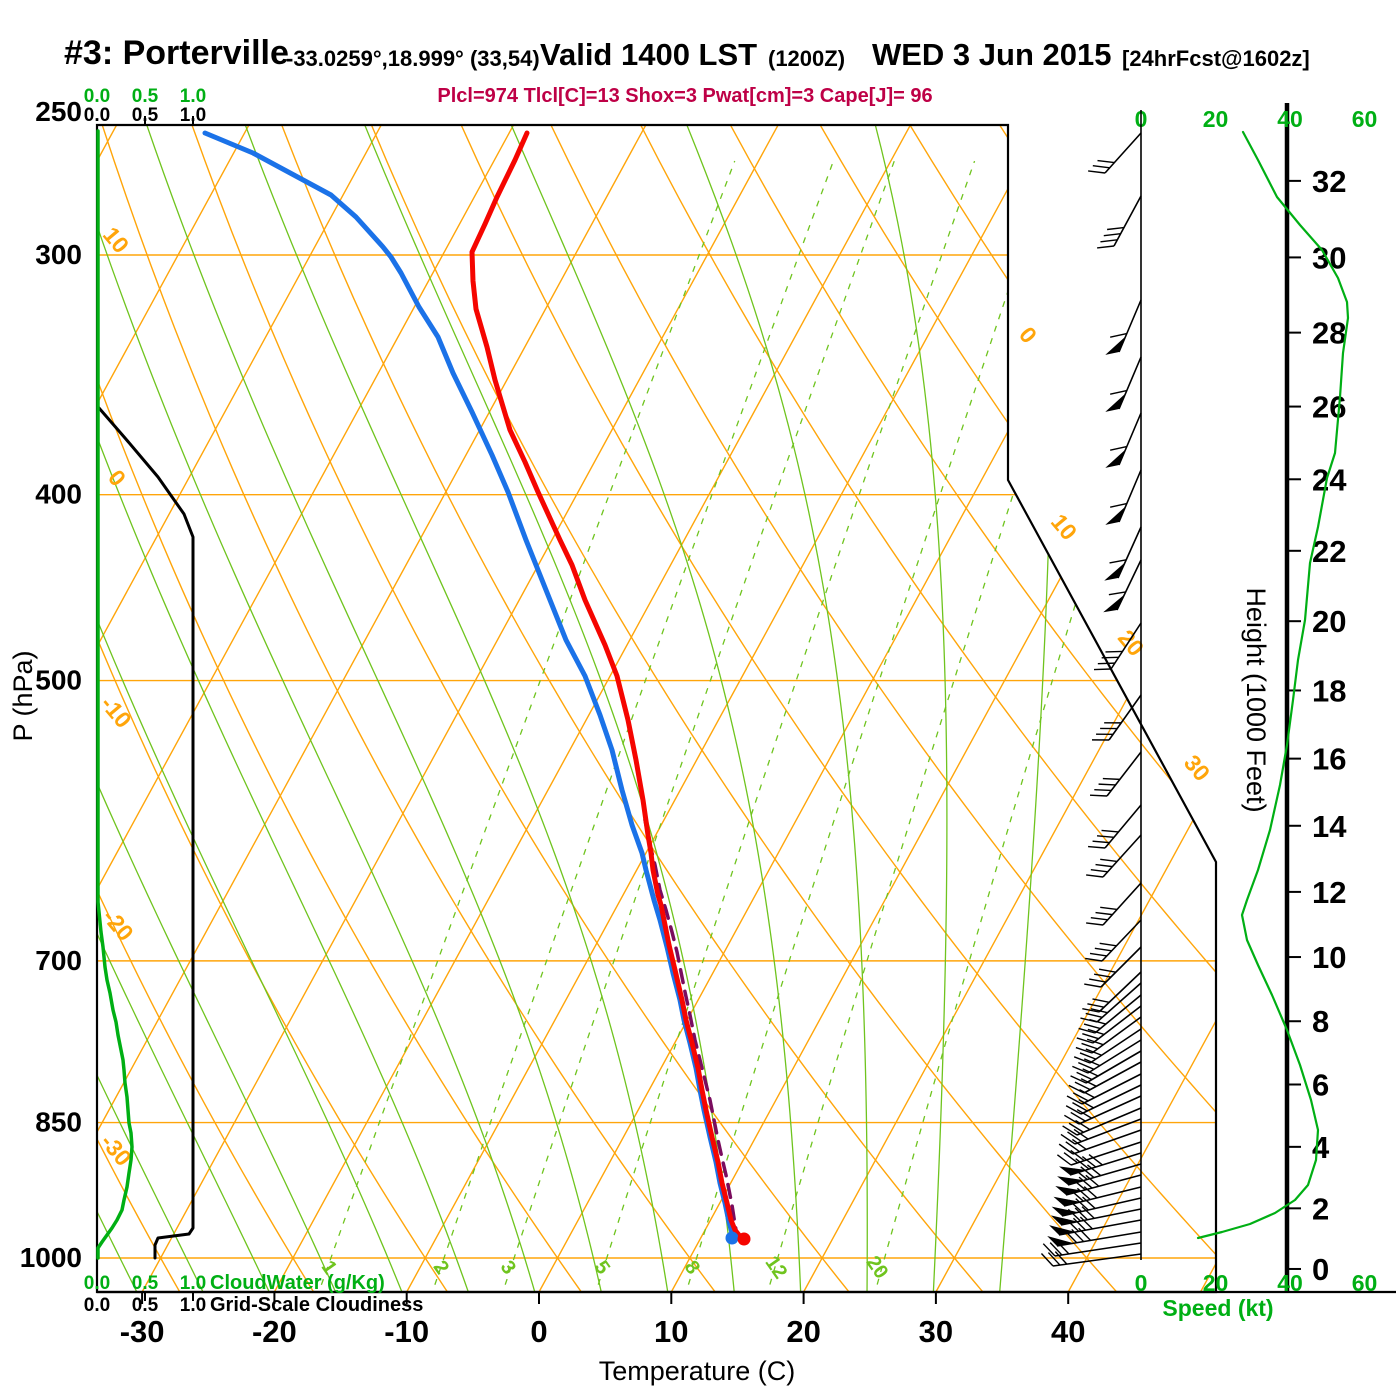  What do you see at coordinates (145, 96) in the screenshot?
I see `cloud-axis-top-label: 0.5` at bounding box center [145, 96].